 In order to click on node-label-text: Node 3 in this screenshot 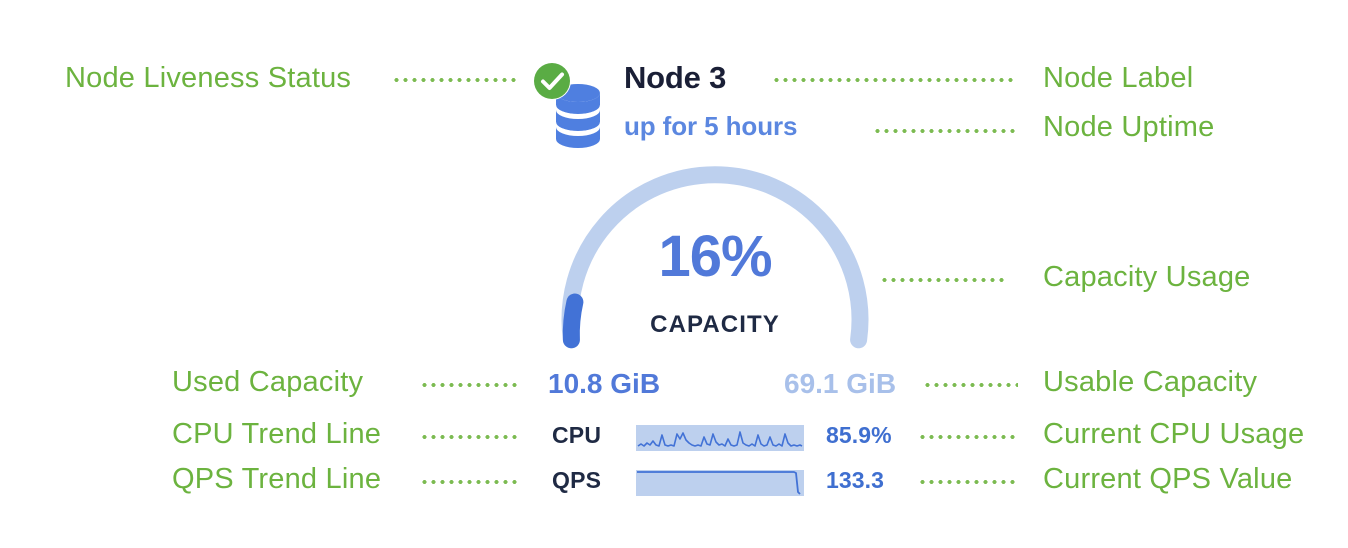, I will do `click(675, 77)`.